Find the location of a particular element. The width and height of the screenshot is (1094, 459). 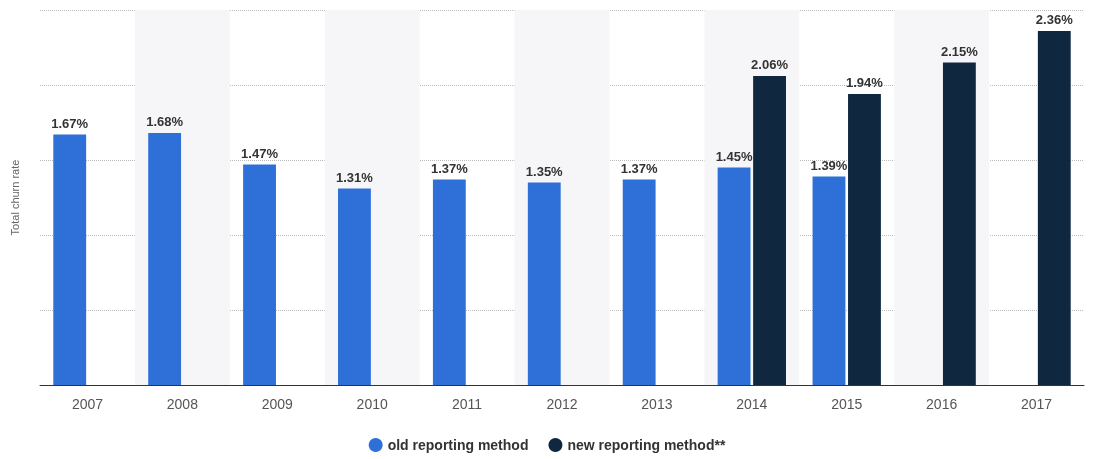

data-label: 1.39% is located at coordinates (829, 165).